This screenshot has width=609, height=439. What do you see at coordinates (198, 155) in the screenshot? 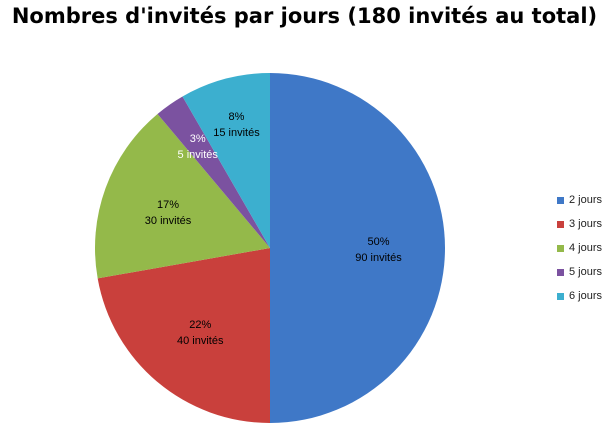
I see `slice-count-label: 5 invités` at bounding box center [198, 155].